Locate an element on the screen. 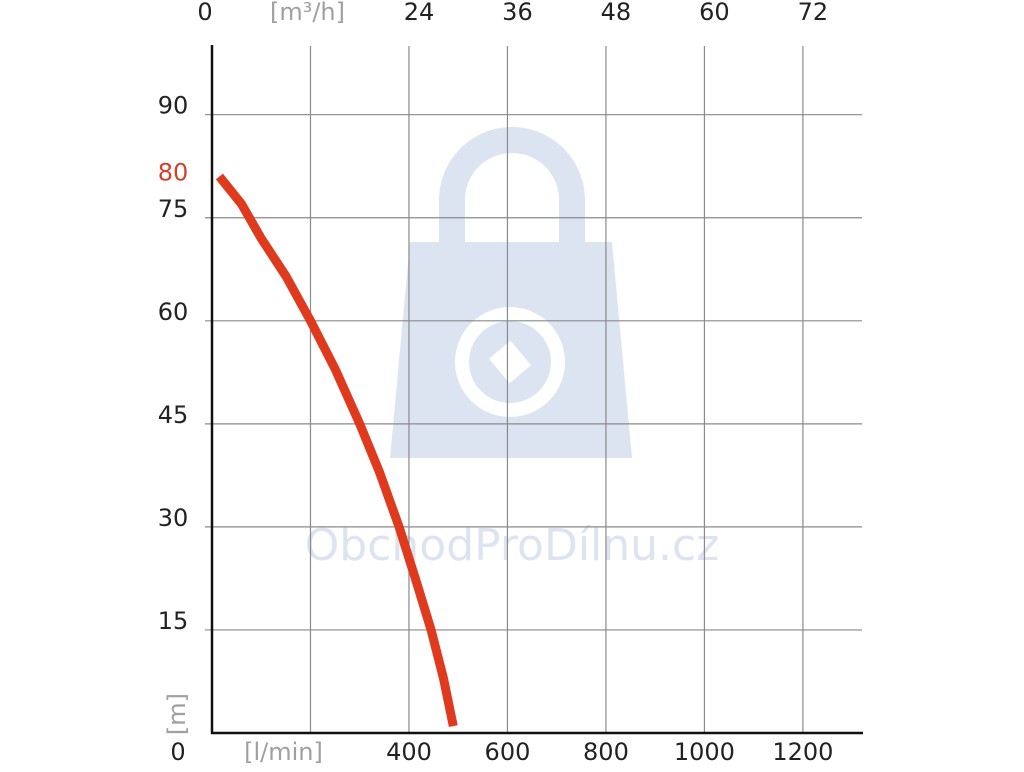  x2-tick-label: 24 is located at coordinates (419, 13).